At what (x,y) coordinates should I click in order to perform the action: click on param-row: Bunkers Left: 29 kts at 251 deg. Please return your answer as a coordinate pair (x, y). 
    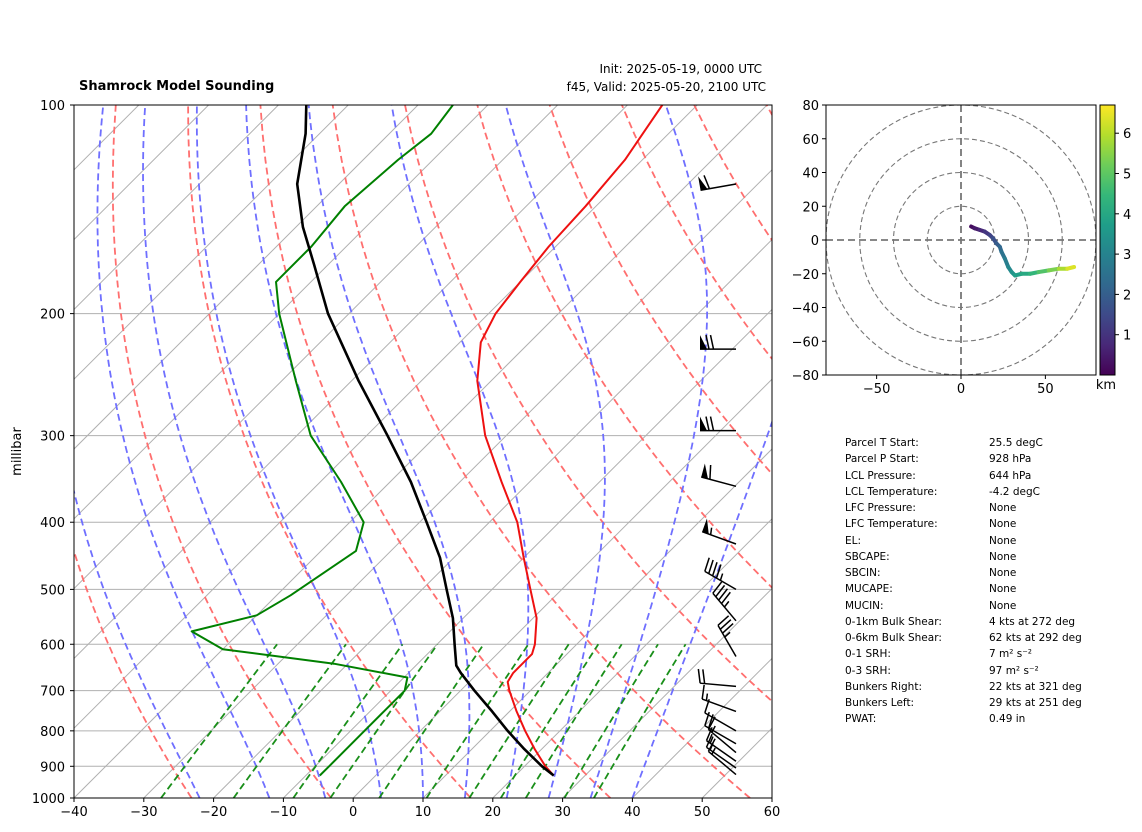
    Looking at the image, I should click on (990, 705).